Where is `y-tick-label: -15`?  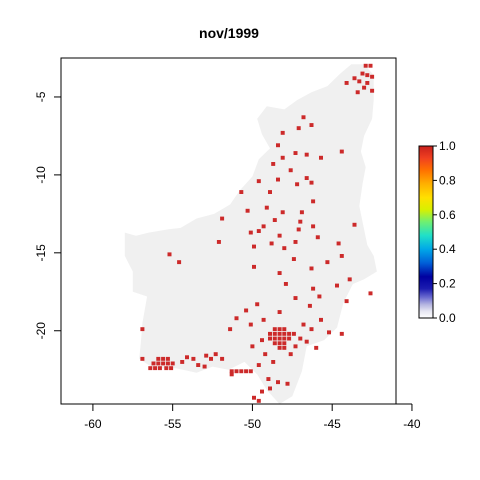 y-tick-label: -15 is located at coordinates (41, 253).